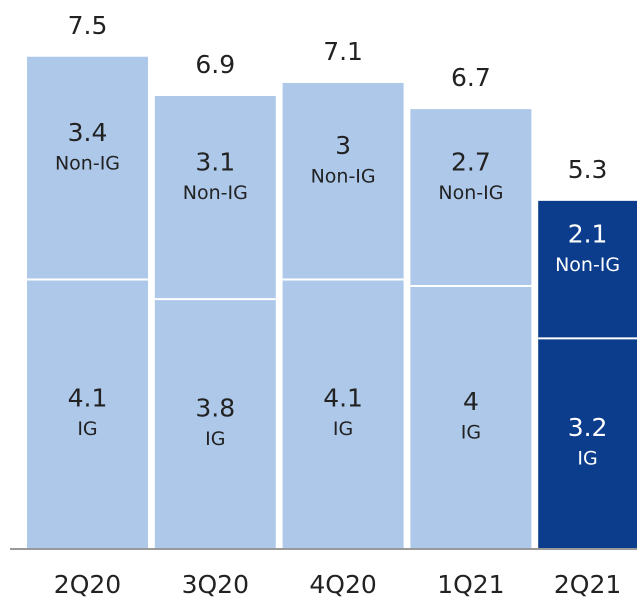 Image resolution: width=637 pixels, height=607 pixels. Describe the element at coordinates (471, 77) in the screenshot. I see `total-label: 6.7` at that location.